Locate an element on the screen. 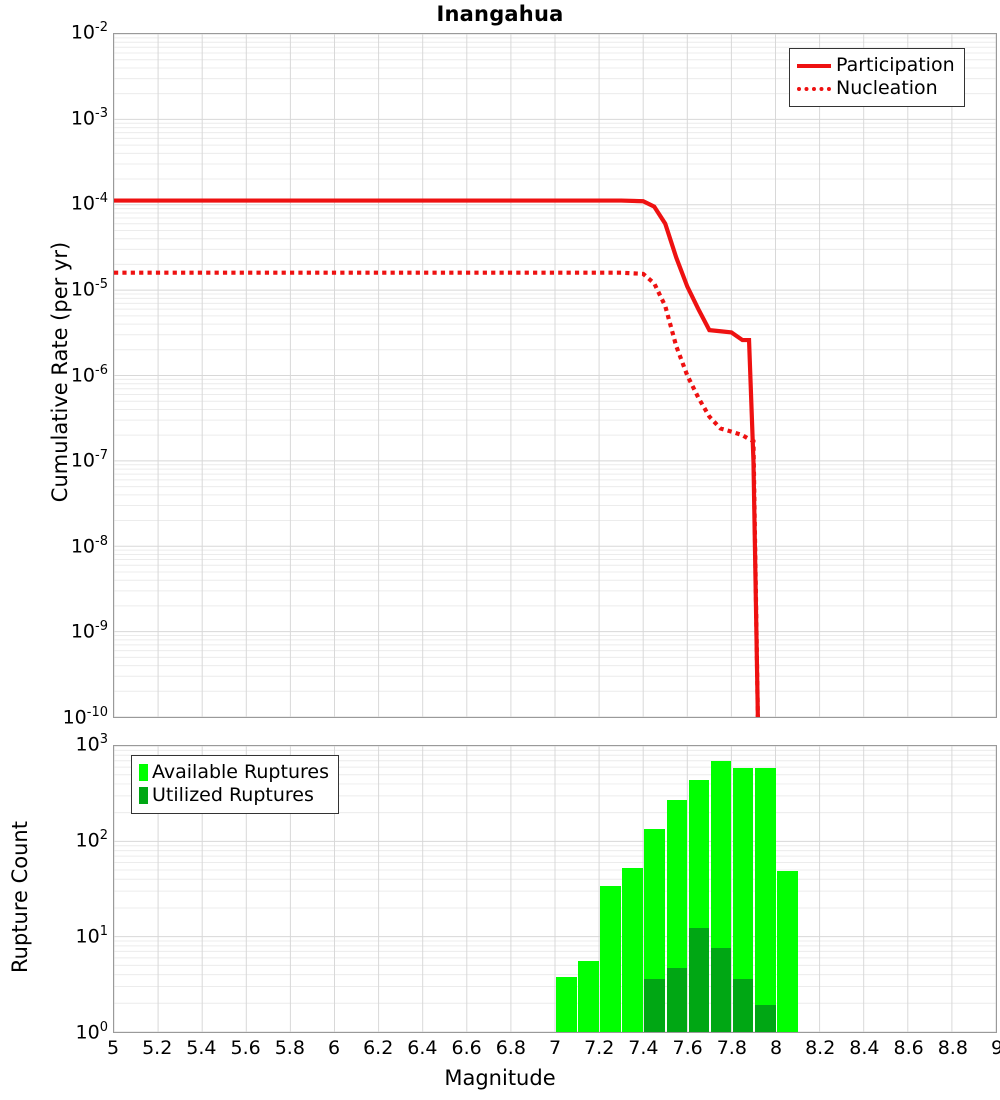 Image resolution: width=1000 pixels, height=1100 pixels. x-tick-6-6: 6.6 is located at coordinates (466, 1048).